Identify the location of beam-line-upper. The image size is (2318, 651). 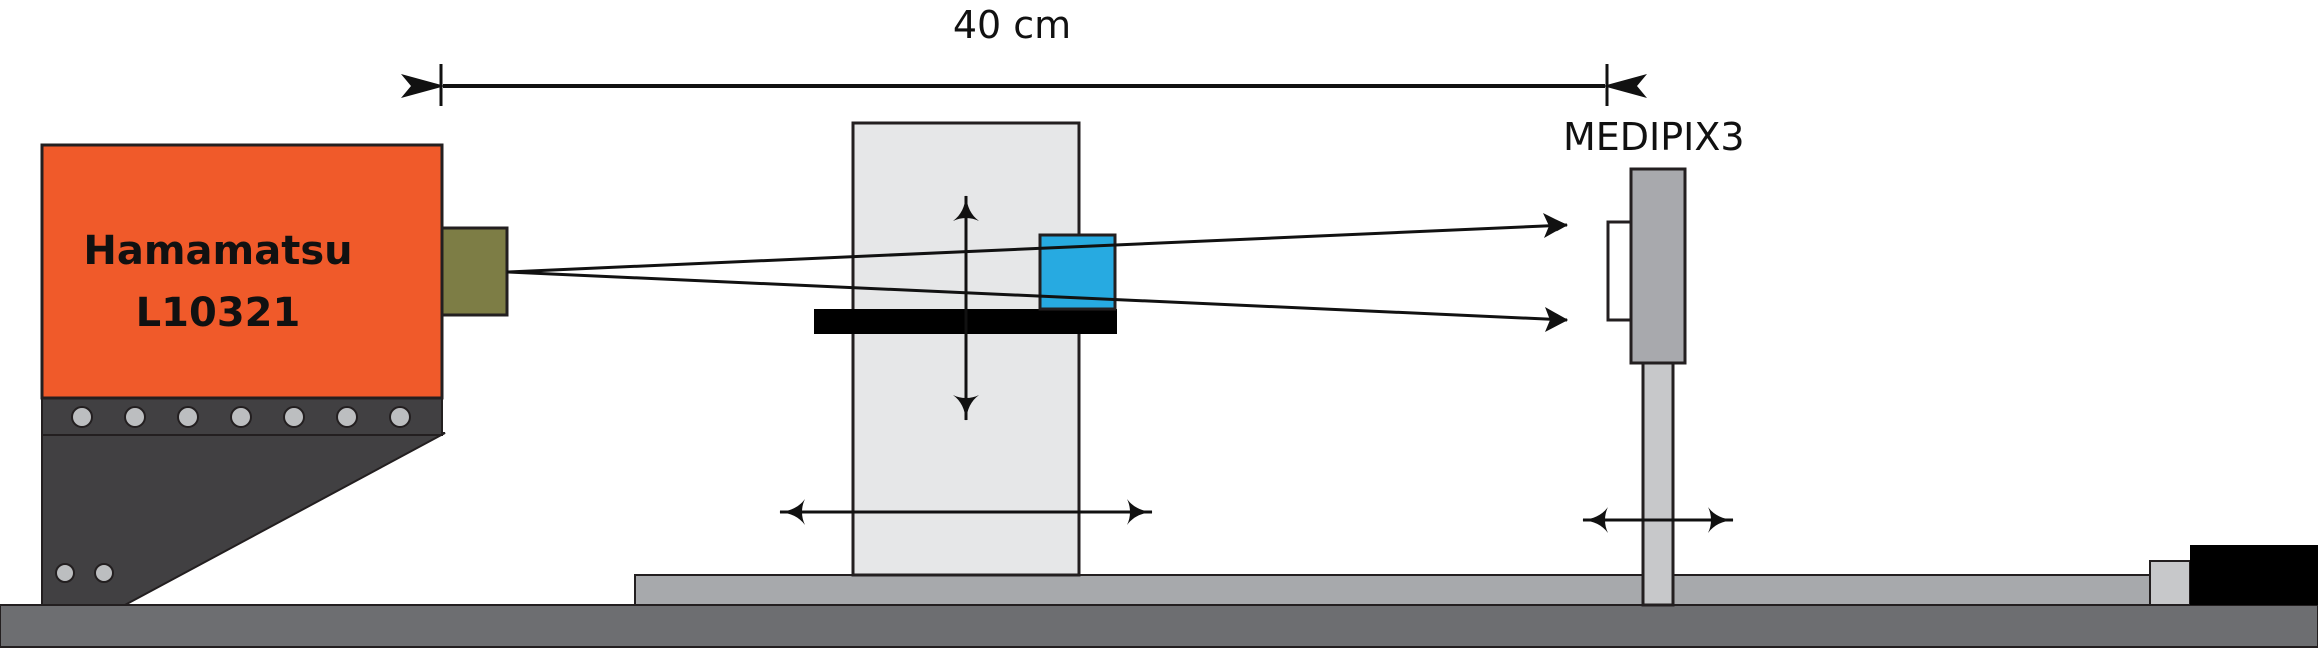
(1037, 246).